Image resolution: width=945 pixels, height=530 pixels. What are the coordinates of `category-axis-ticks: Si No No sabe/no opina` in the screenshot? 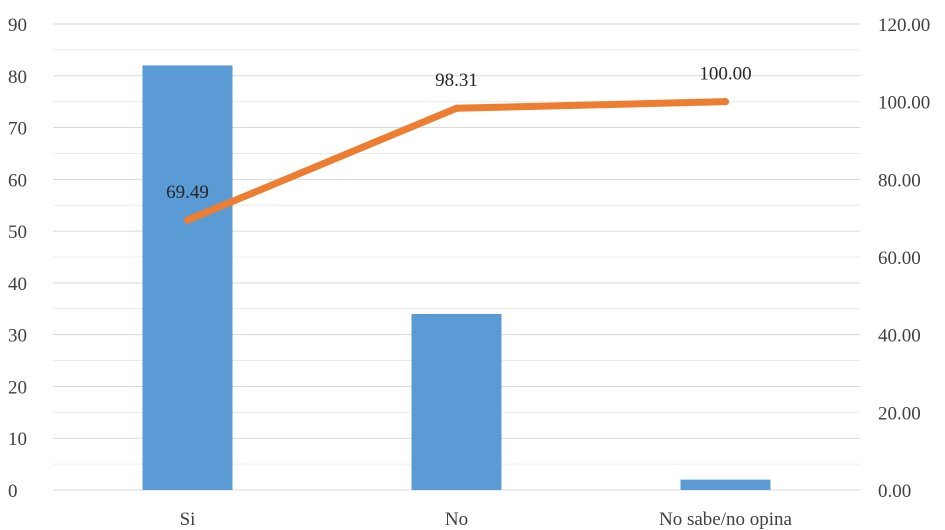 It's located at (486, 519).